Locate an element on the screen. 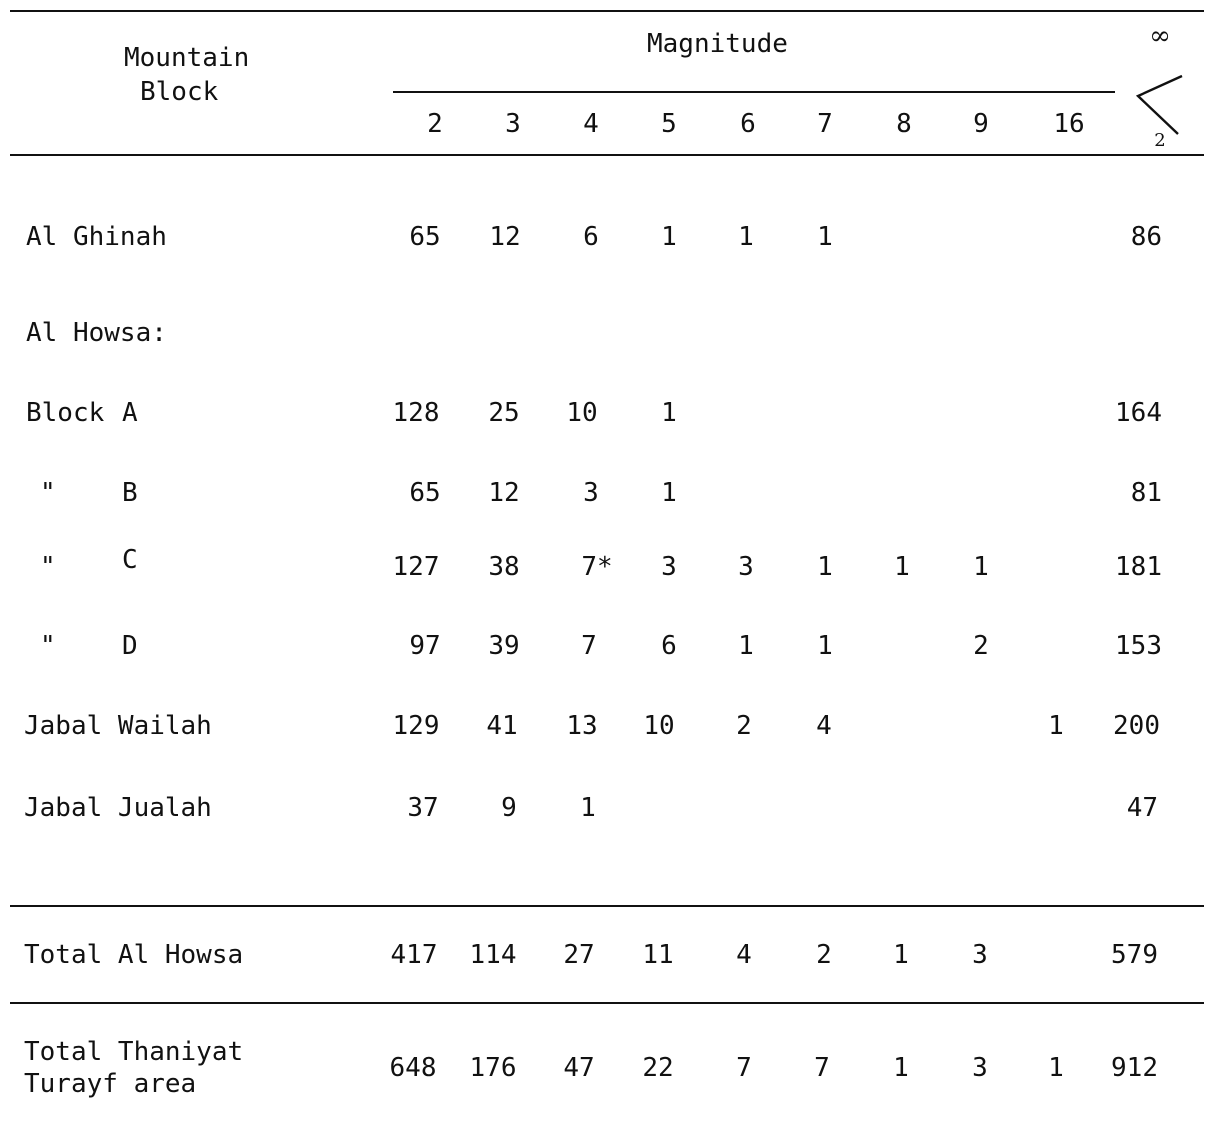  row-total: 47 is located at coordinates (1142, 808).